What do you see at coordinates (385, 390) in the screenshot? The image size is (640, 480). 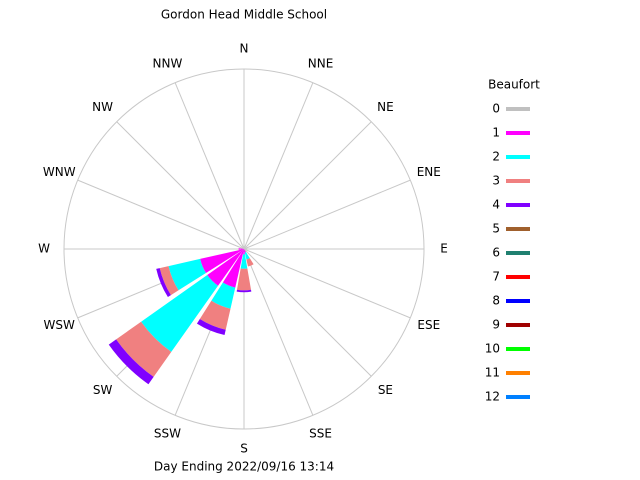 I see `direction-label: SE` at bounding box center [385, 390].